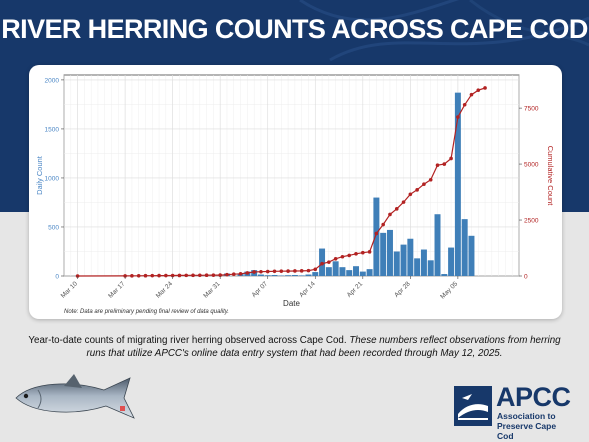  I want to click on wave-decoration, so click(444, 31).